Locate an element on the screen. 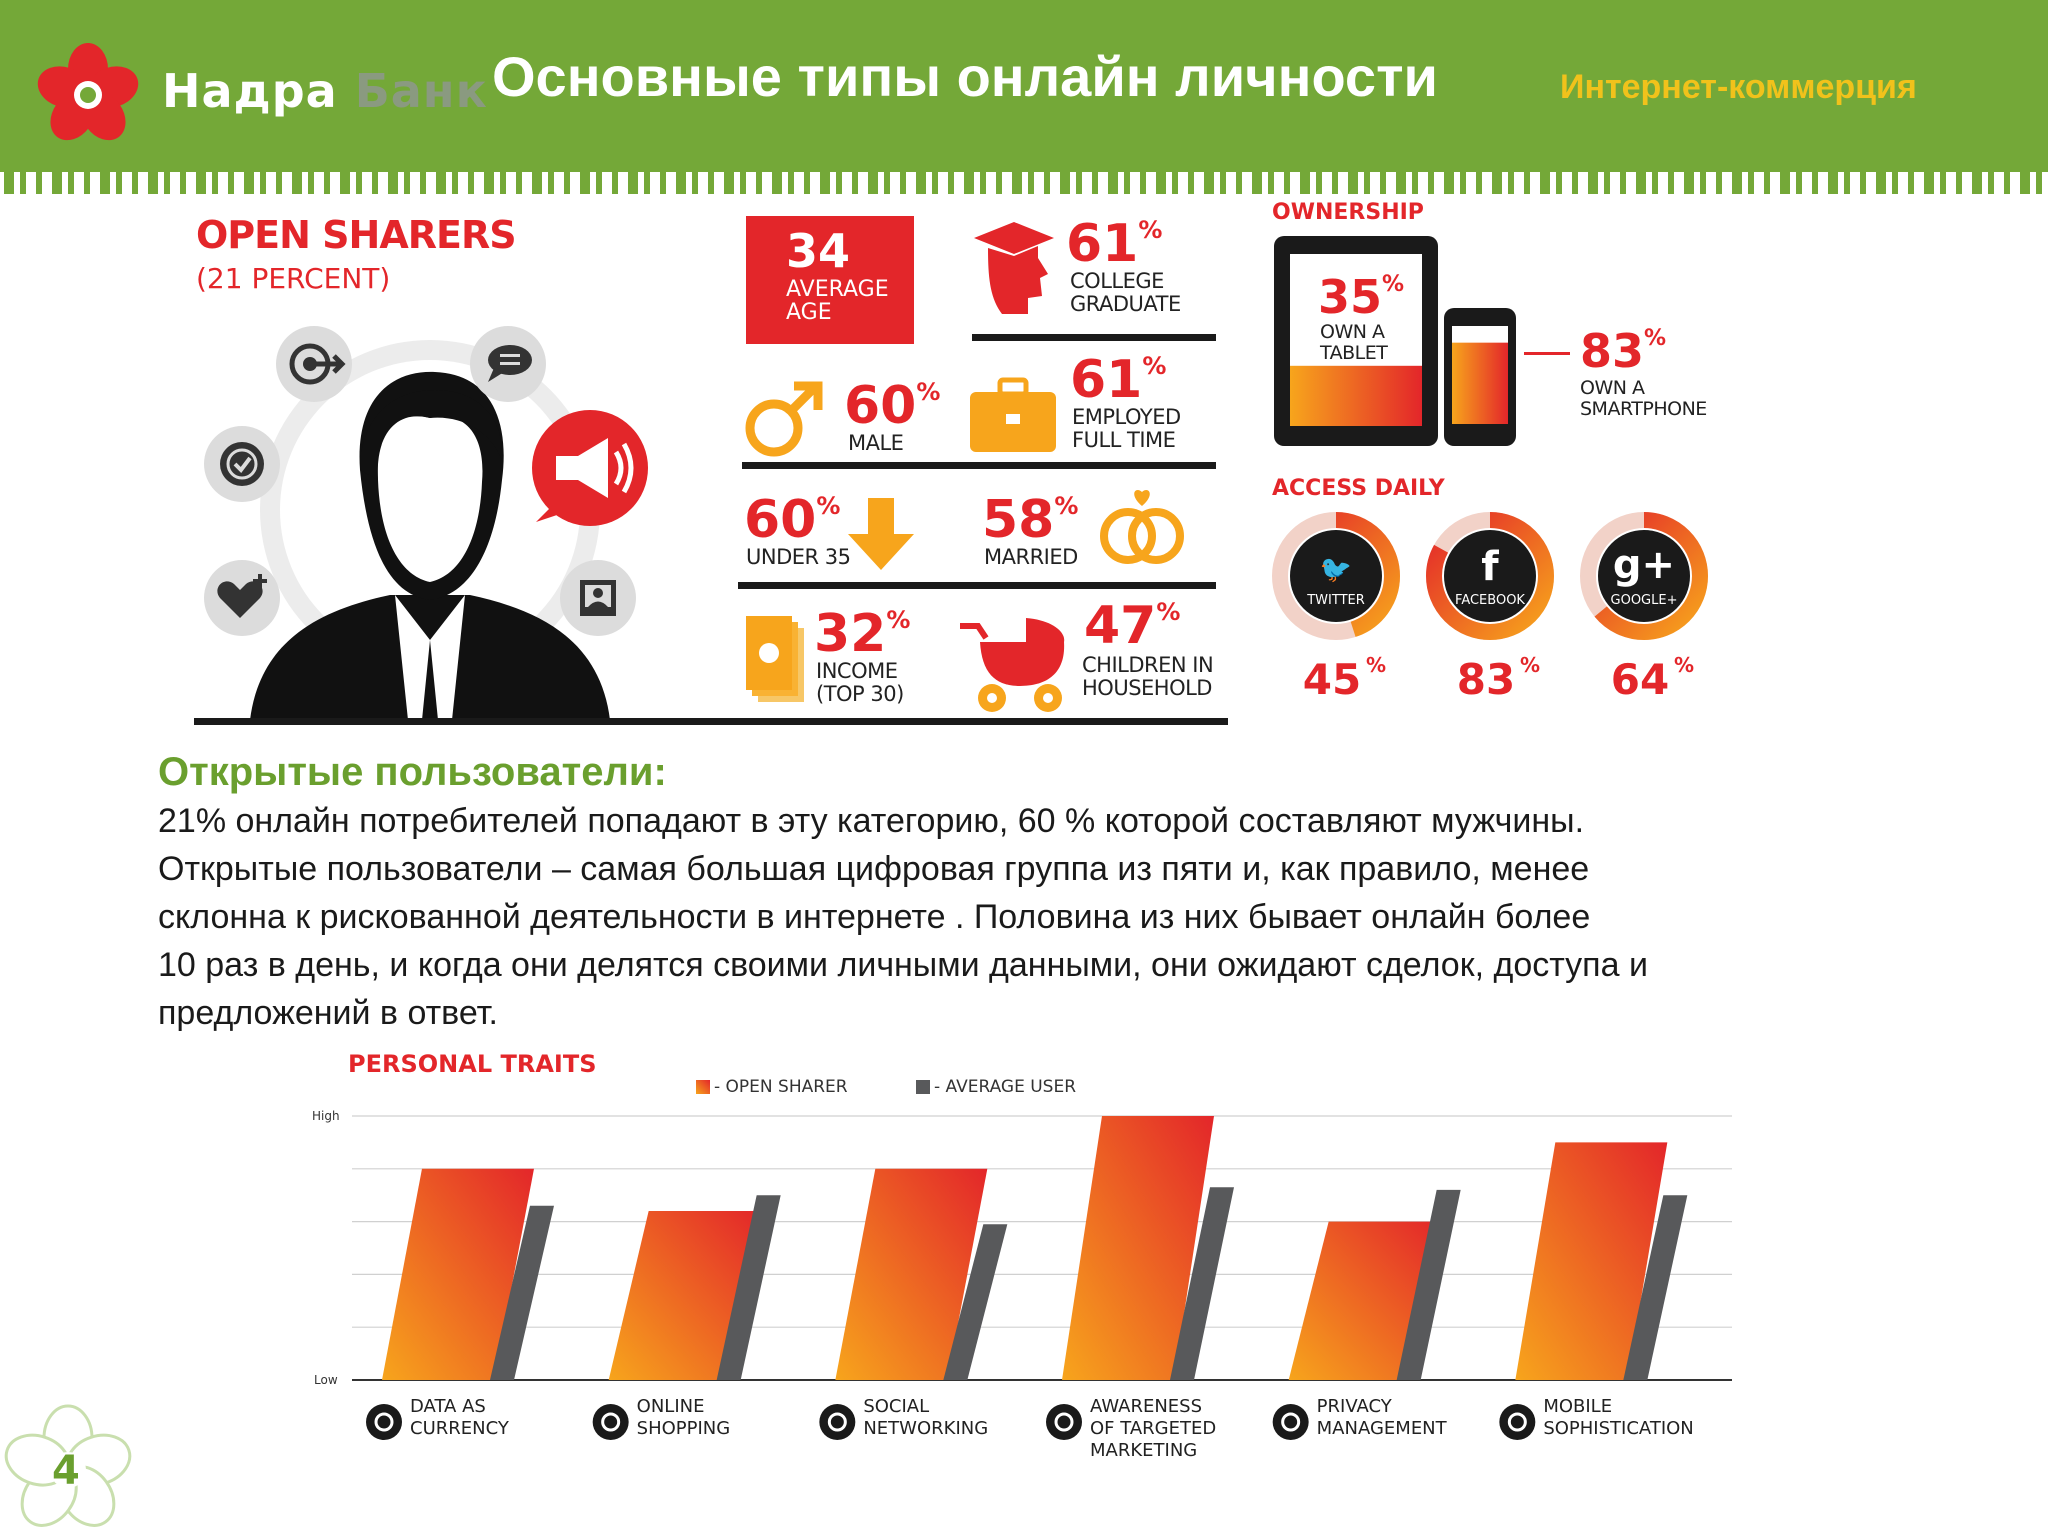 This screenshot has width=2048, height=1536. logo-word-bank: Банк is located at coordinates (421, 91).